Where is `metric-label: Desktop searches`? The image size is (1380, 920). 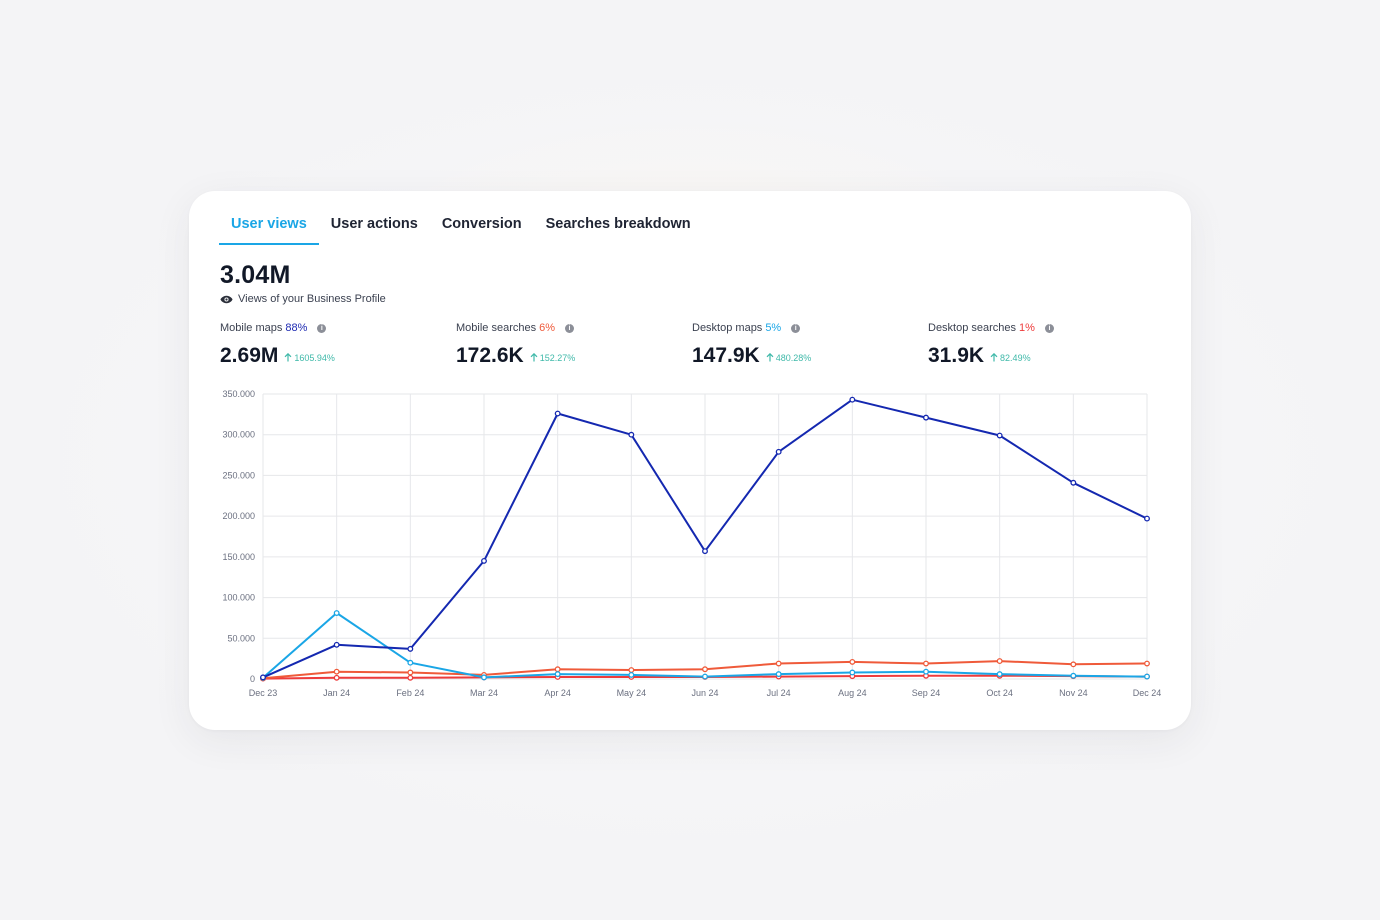 metric-label: Desktop searches is located at coordinates (972, 328).